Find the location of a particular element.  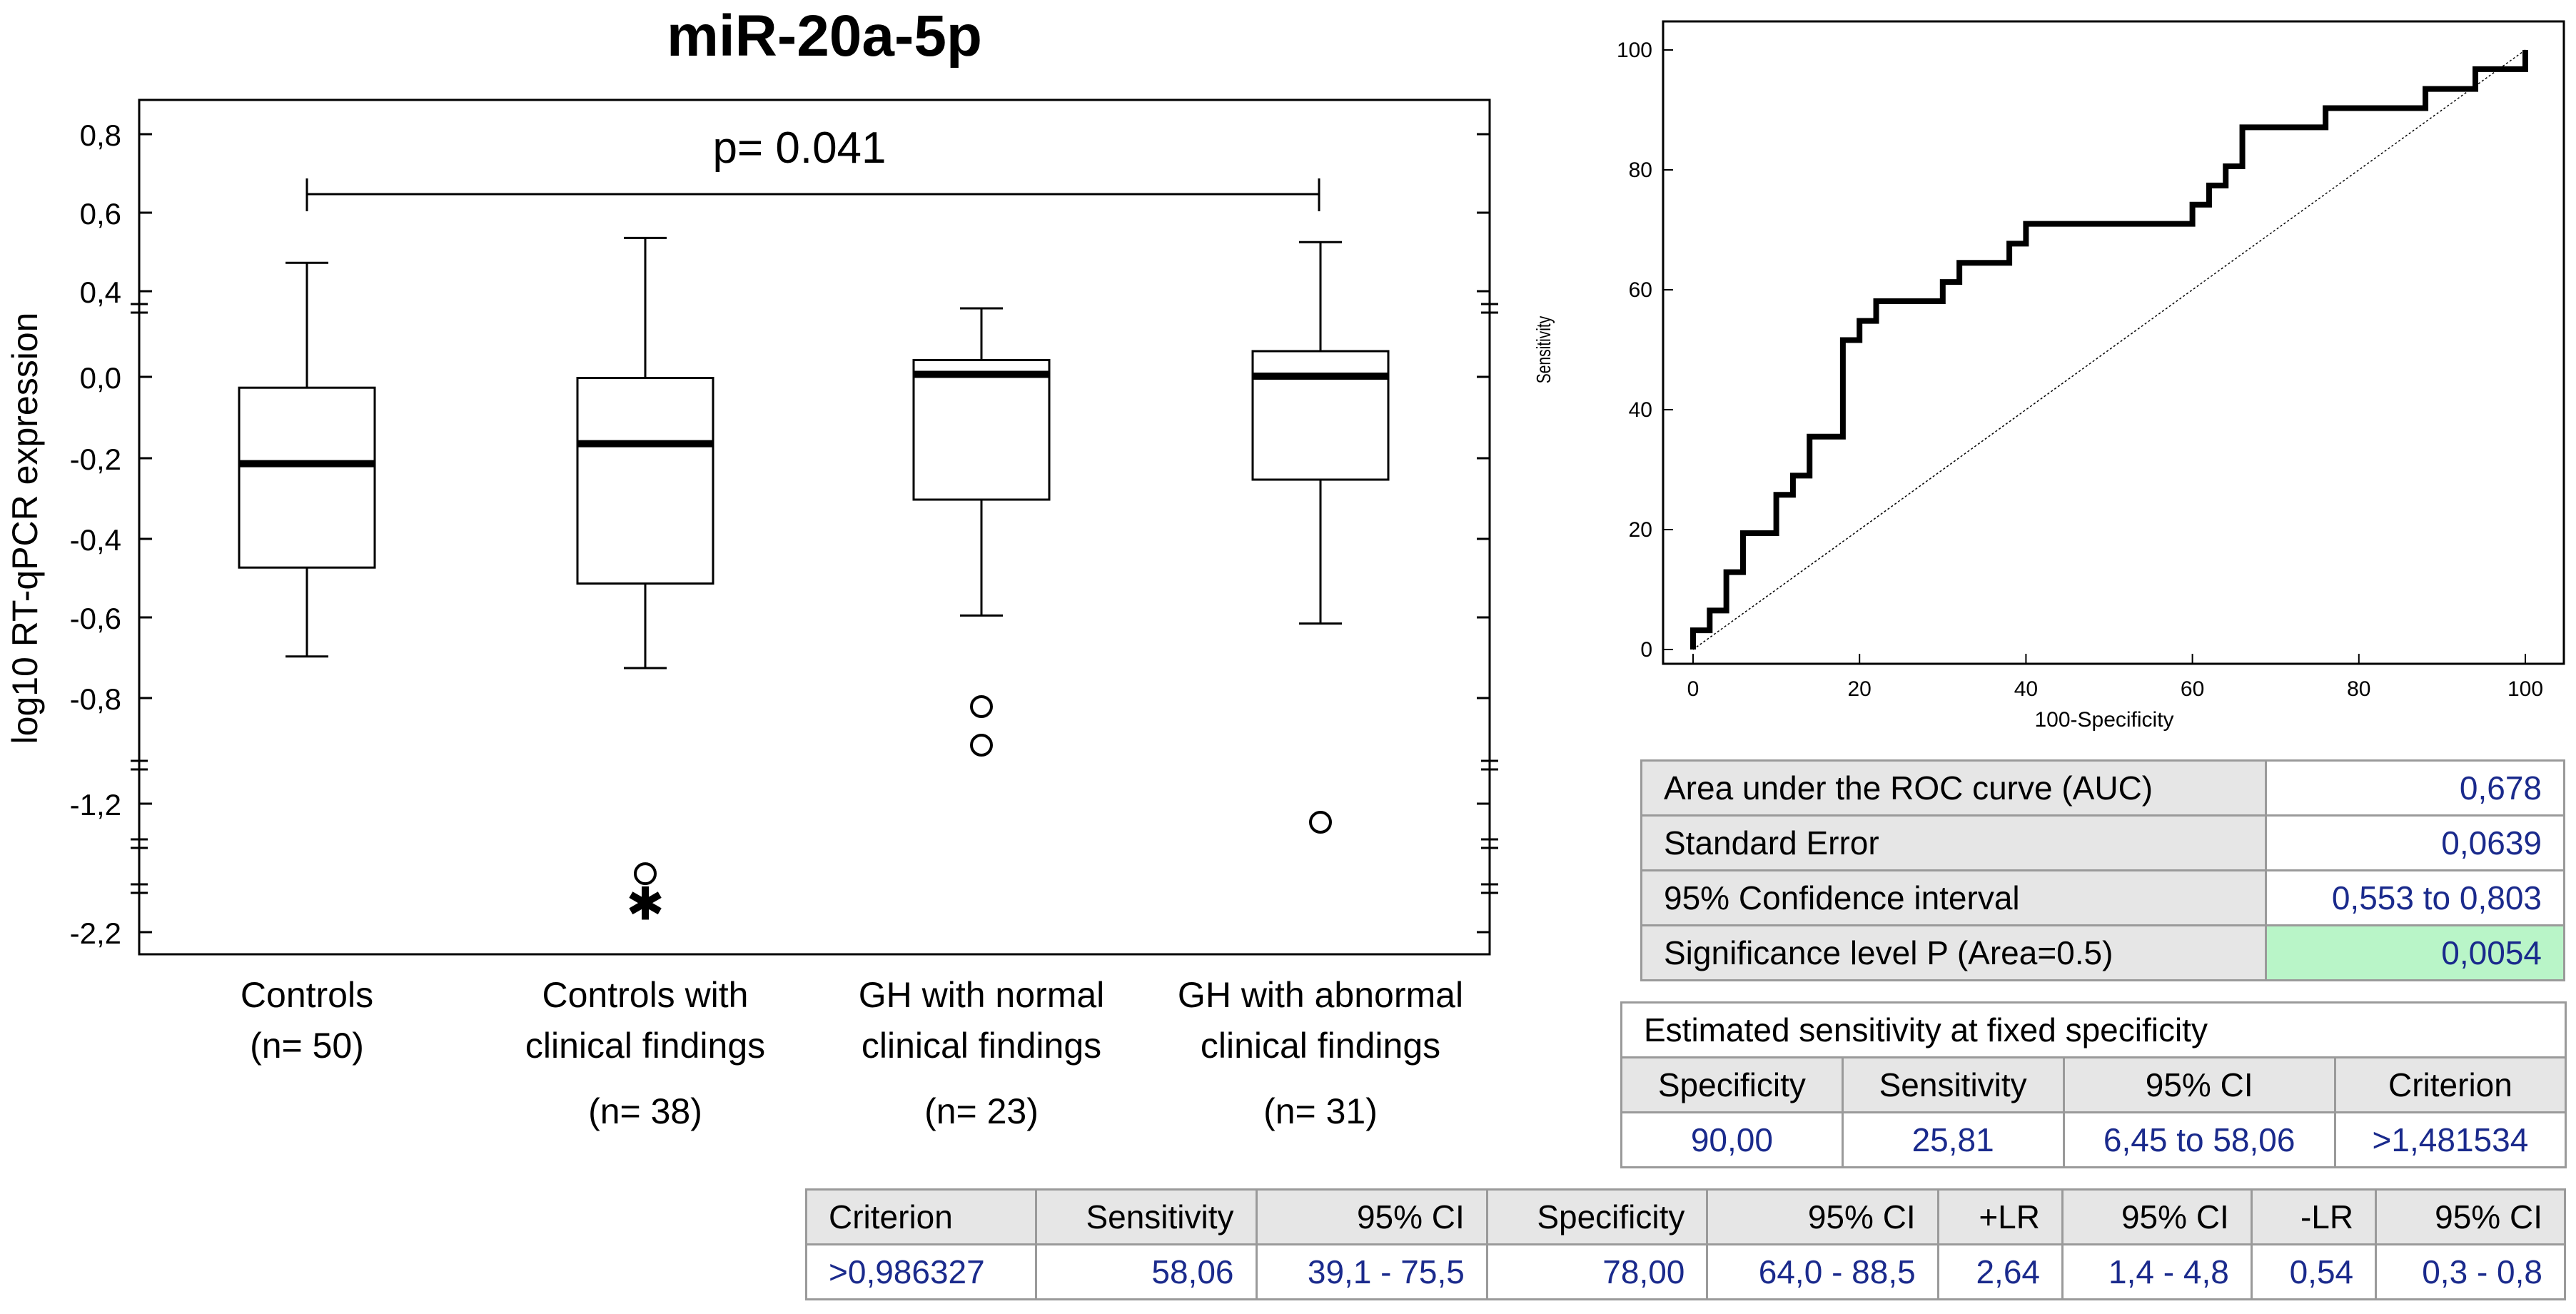

roc-y-axis-label: Sensitivity is located at coordinates (1544, 349).